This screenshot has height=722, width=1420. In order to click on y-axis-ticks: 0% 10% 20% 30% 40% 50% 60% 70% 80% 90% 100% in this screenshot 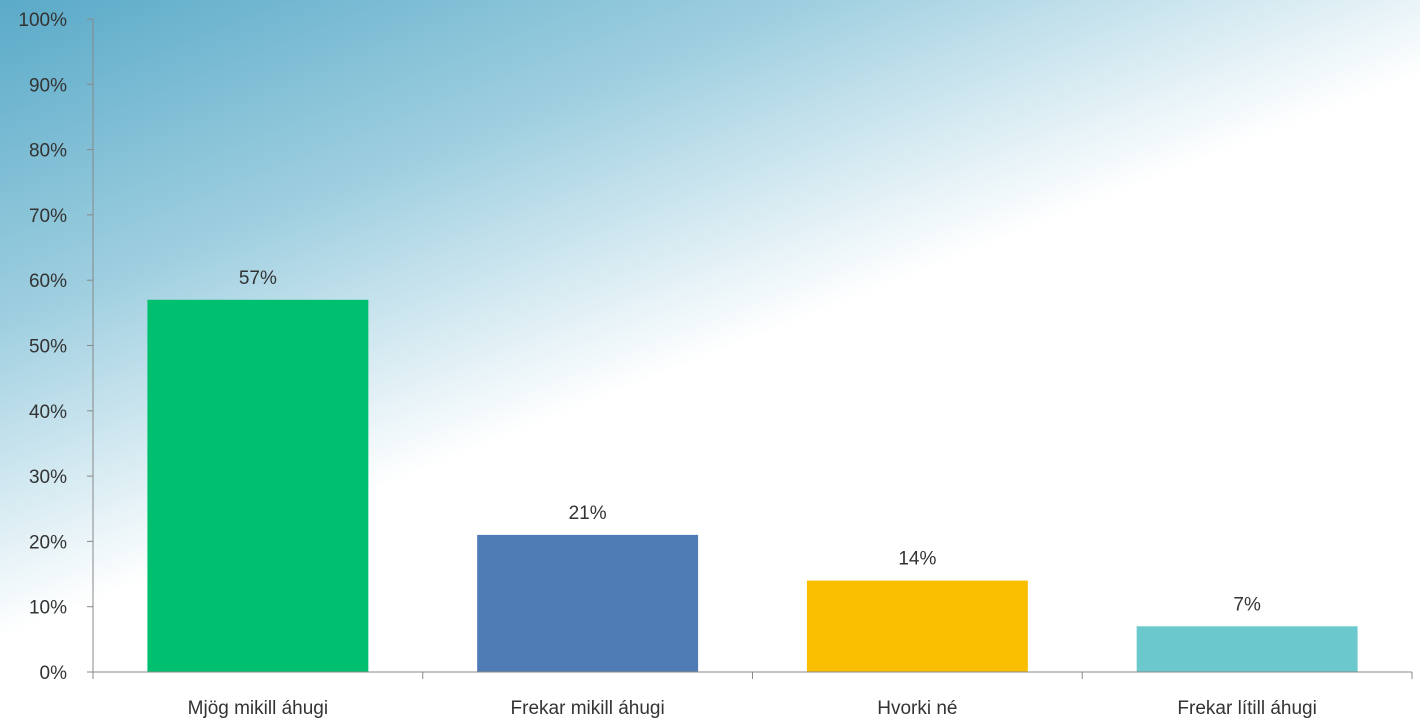, I will do `click(55, 347)`.